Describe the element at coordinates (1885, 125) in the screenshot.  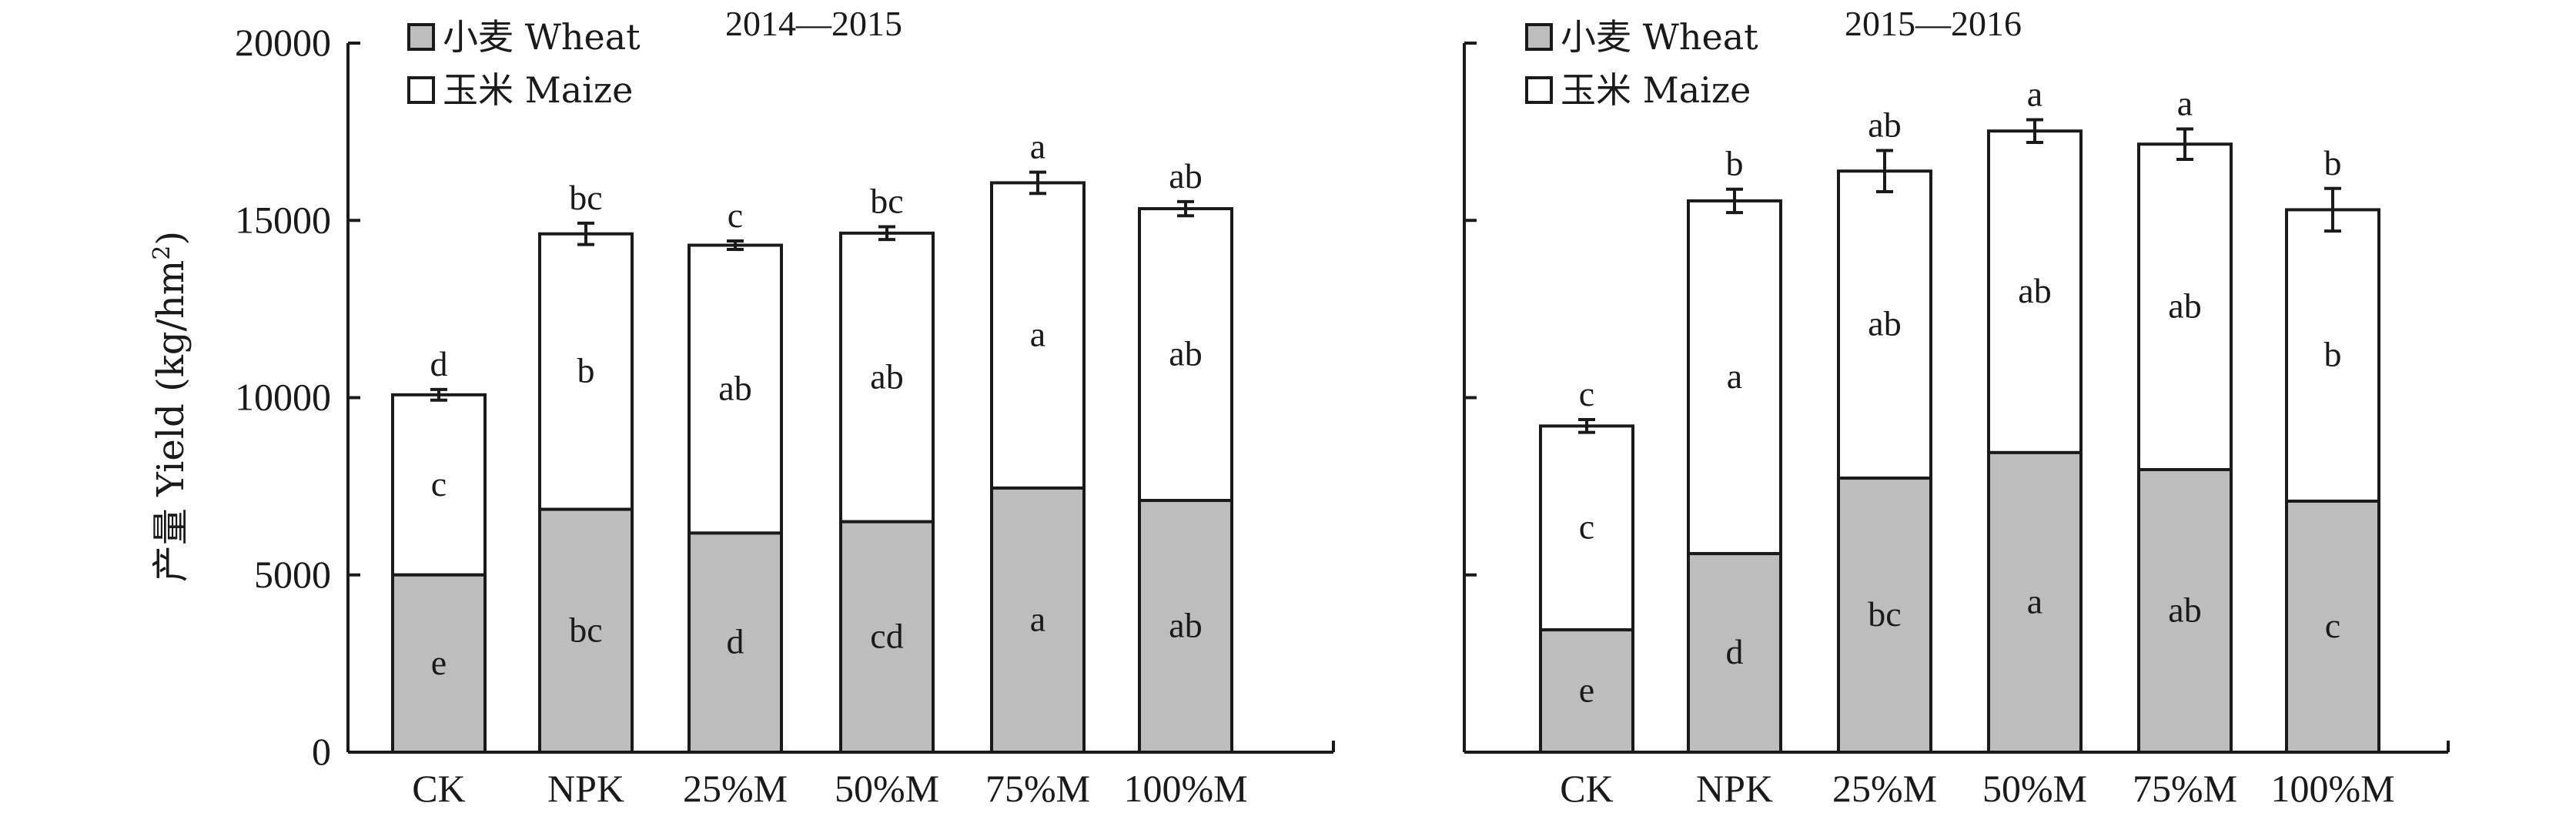
I see `total-letter-25%M: ab` at that location.